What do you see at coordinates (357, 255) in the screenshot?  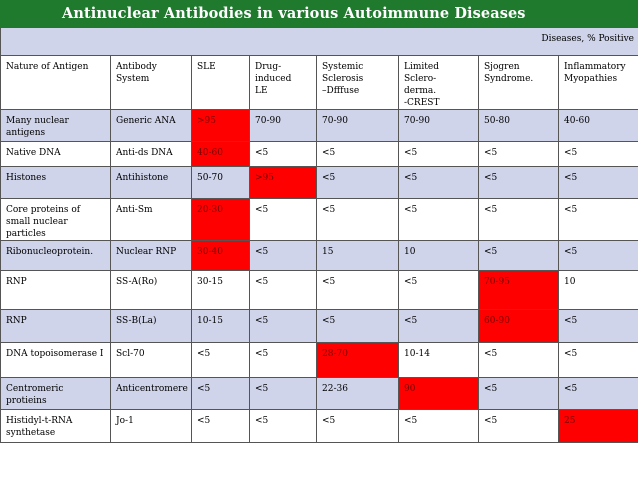 I see `value-cell: 15` at bounding box center [357, 255].